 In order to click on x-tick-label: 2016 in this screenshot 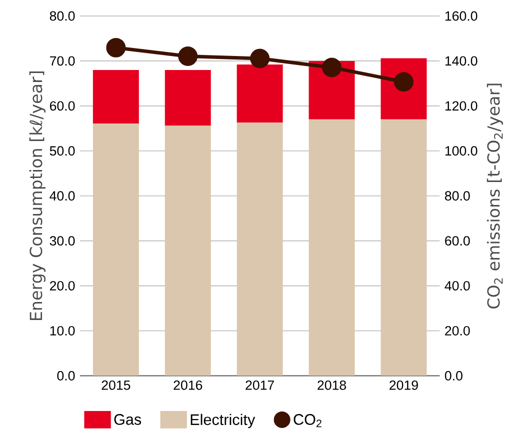, I will do `click(188, 385)`.